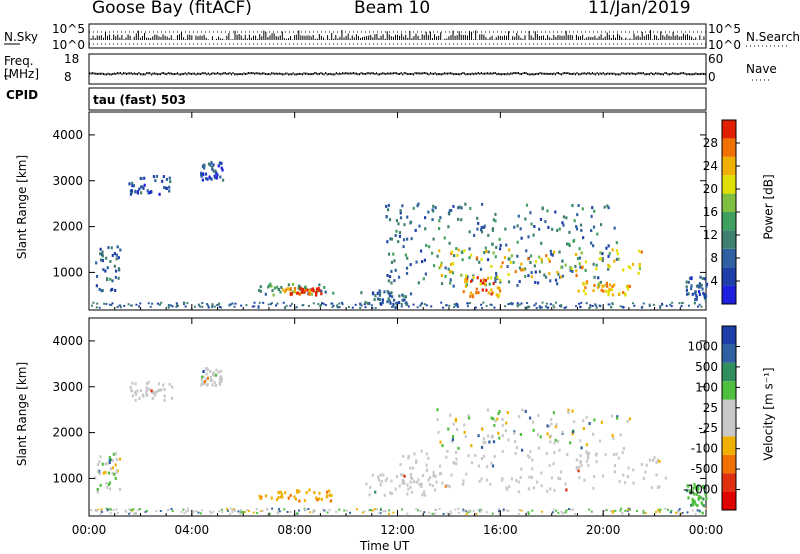  Describe the element at coordinates (714, 281) in the screenshot. I see `colorbar-tick-label: 4` at that location.